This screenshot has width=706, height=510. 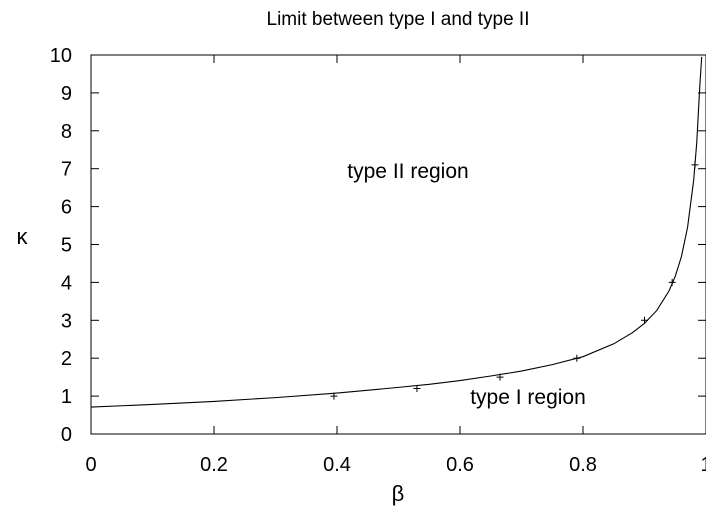 What do you see at coordinates (398, 19) in the screenshot?
I see `chart-title: Limit between type I and type II` at bounding box center [398, 19].